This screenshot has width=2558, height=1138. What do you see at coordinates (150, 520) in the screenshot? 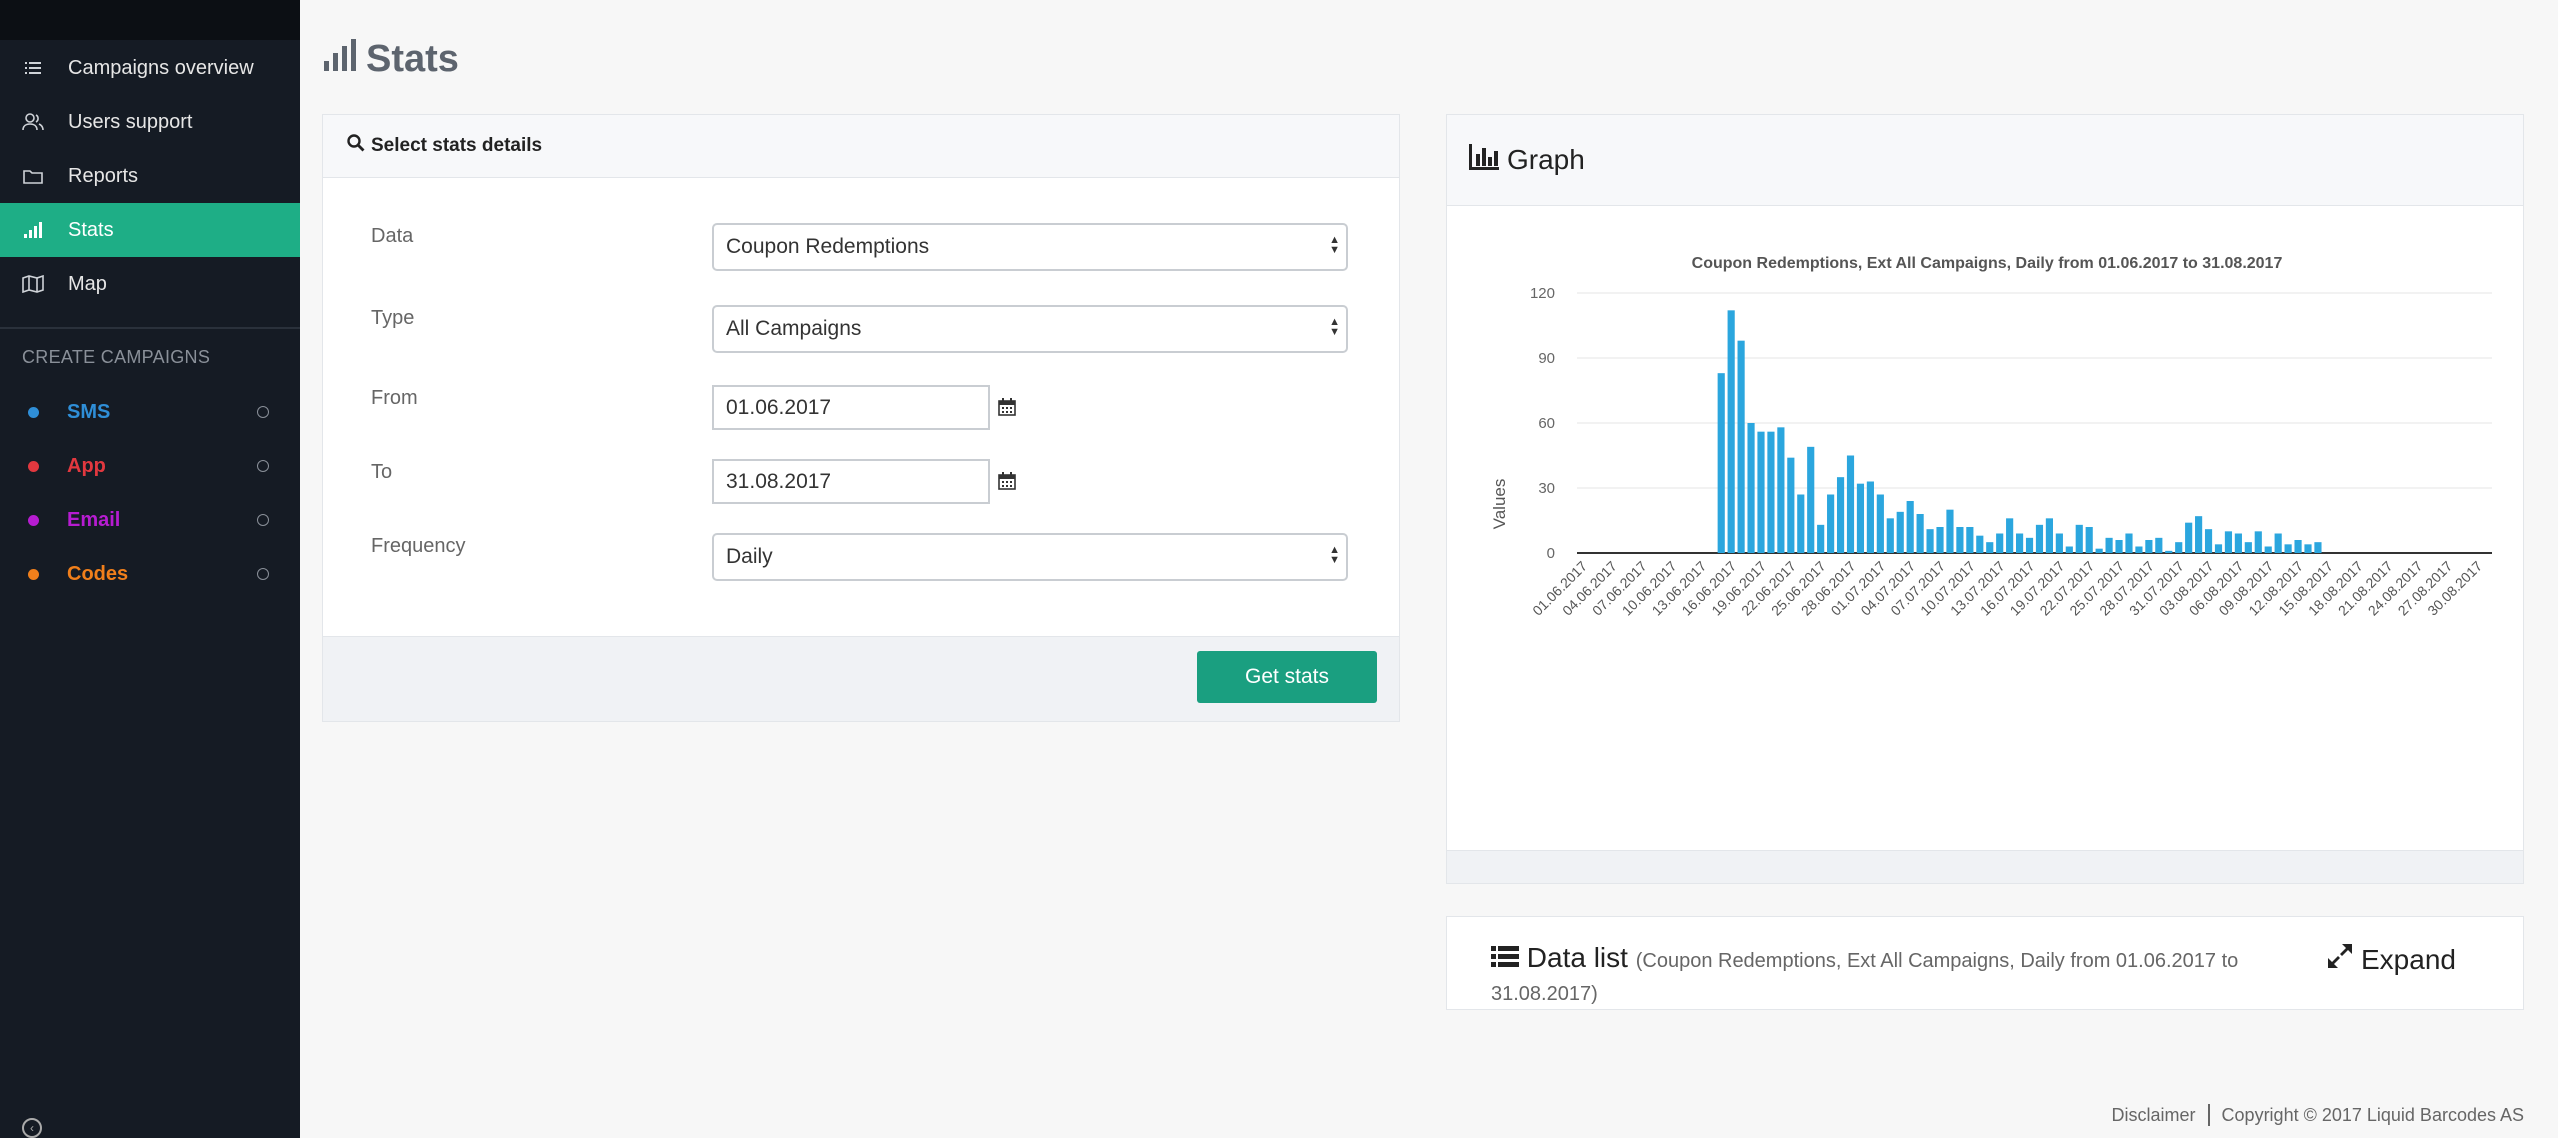
I see `campaign-email: Email` at bounding box center [150, 520].